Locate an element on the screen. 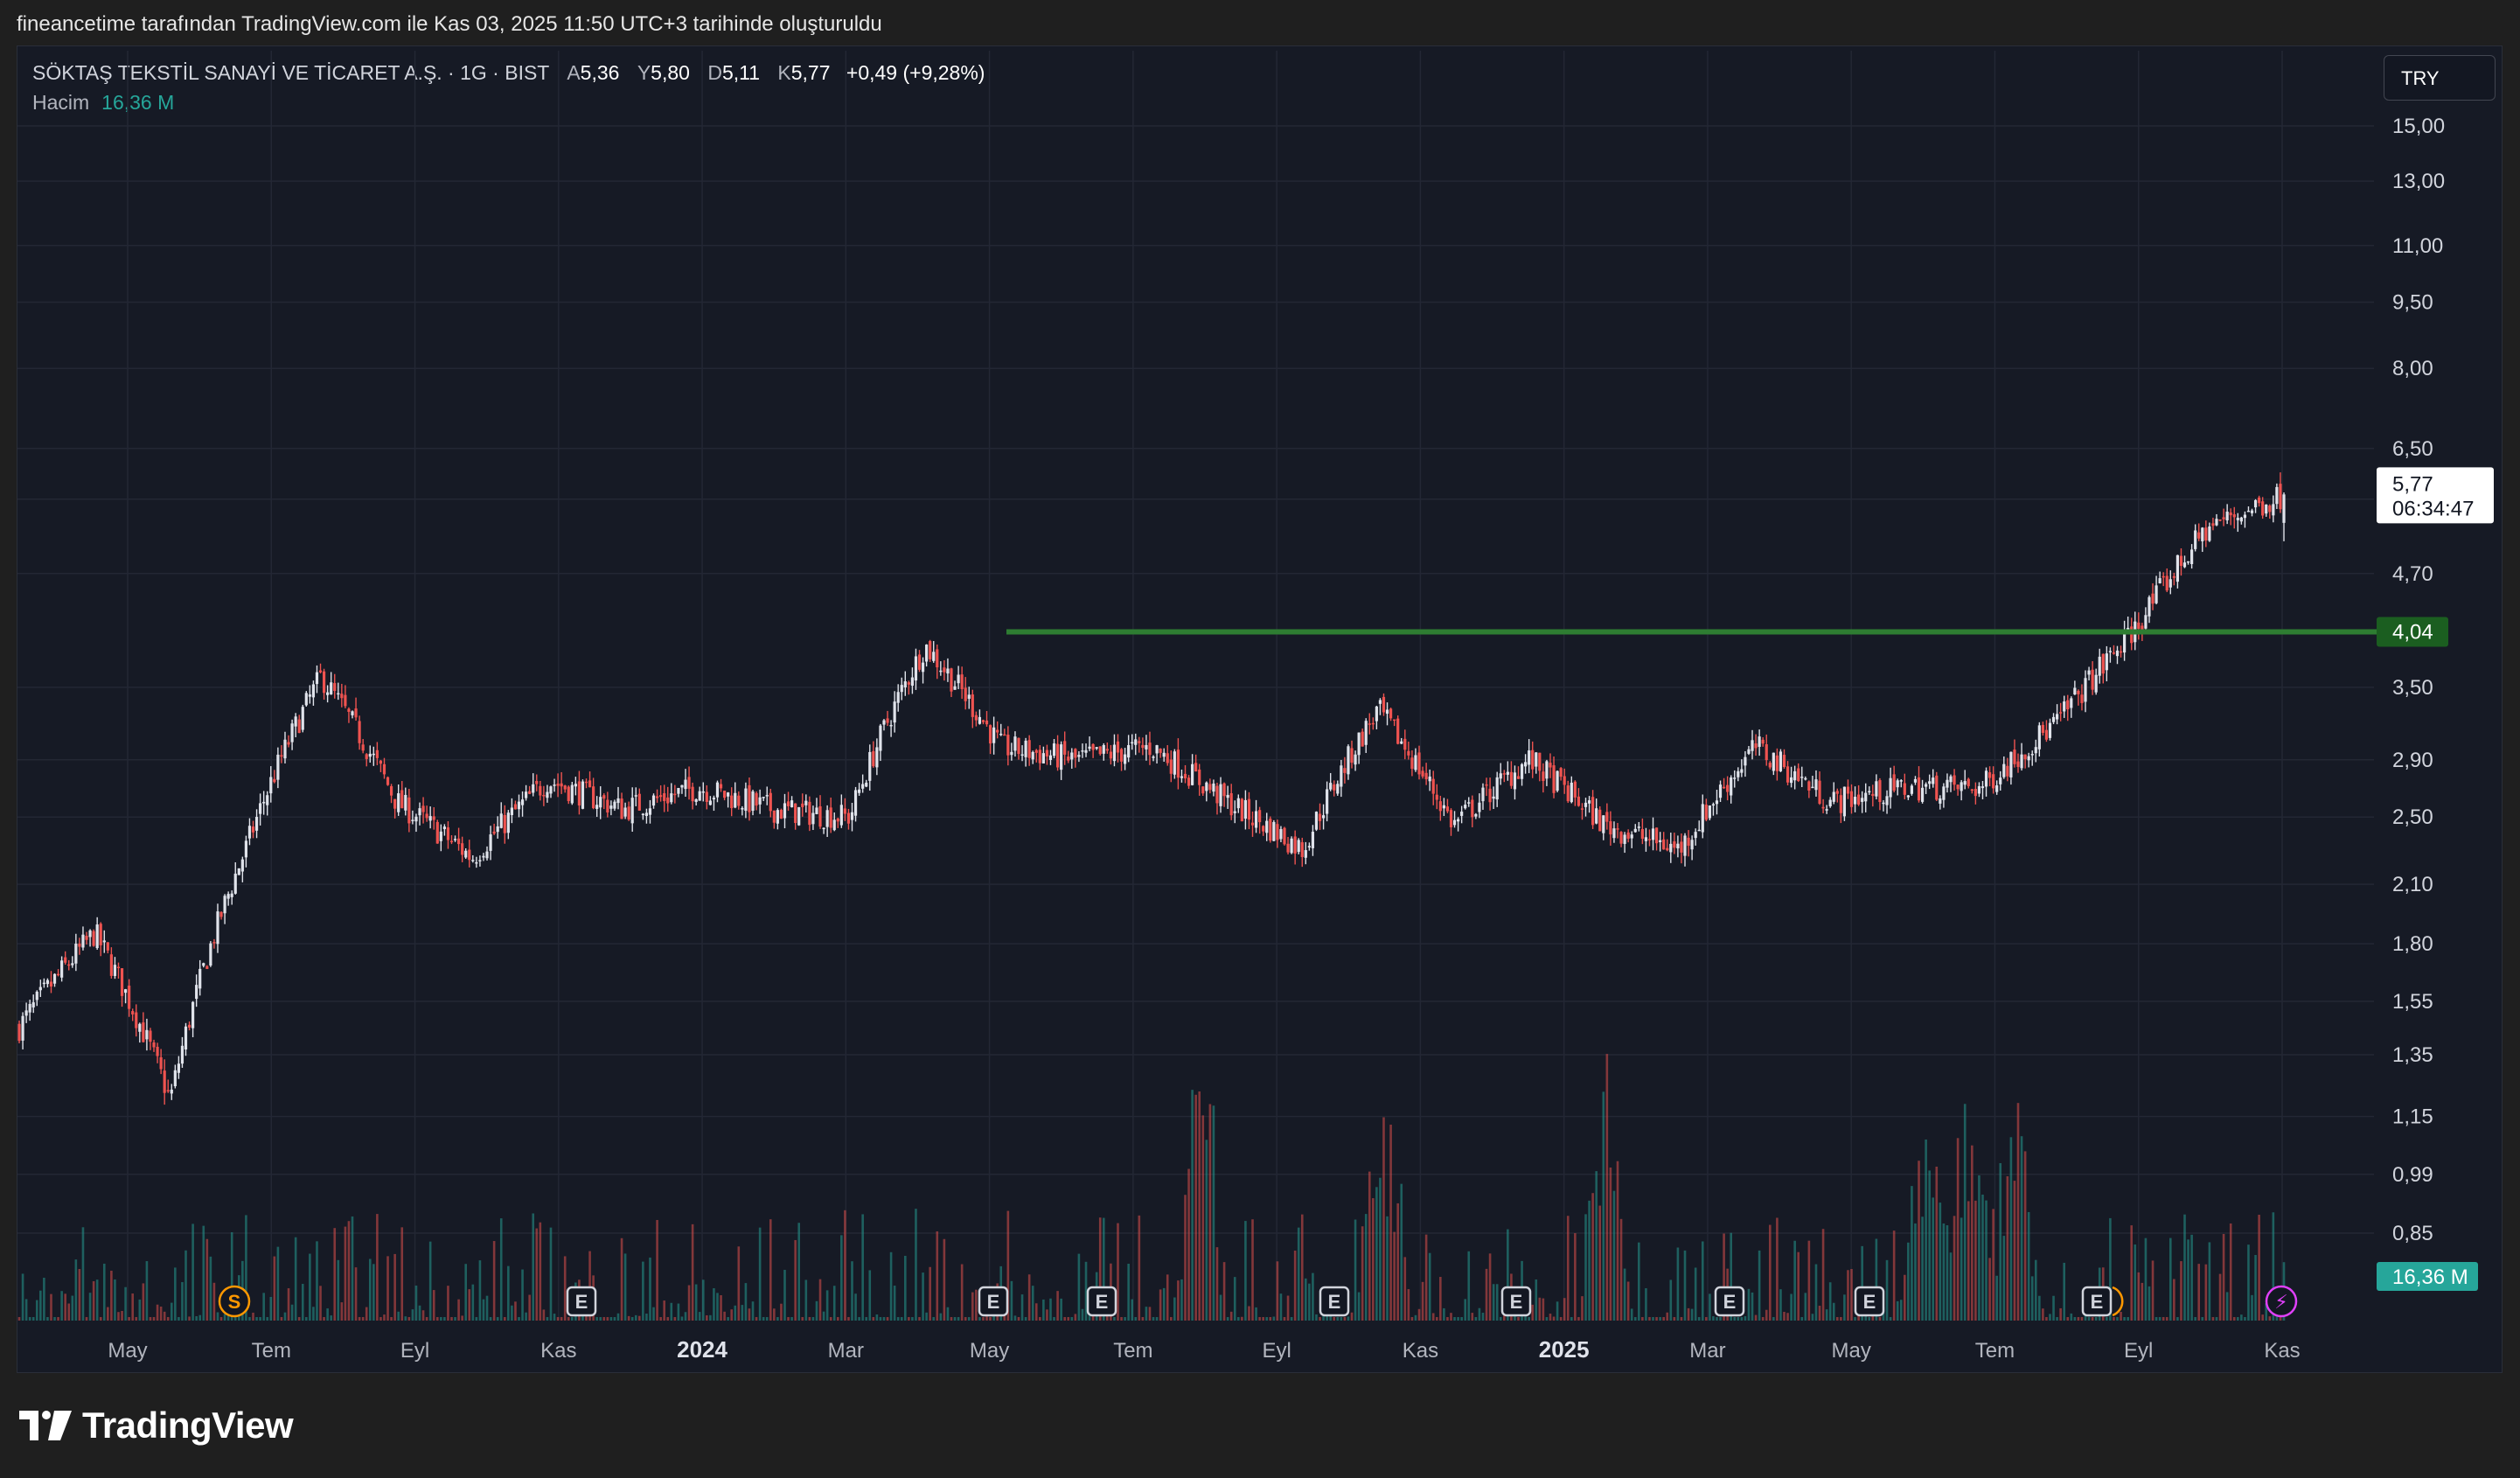 This screenshot has width=2520, height=1478. volume-legend: Hacim 16,36 M is located at coordinates (103, 103).